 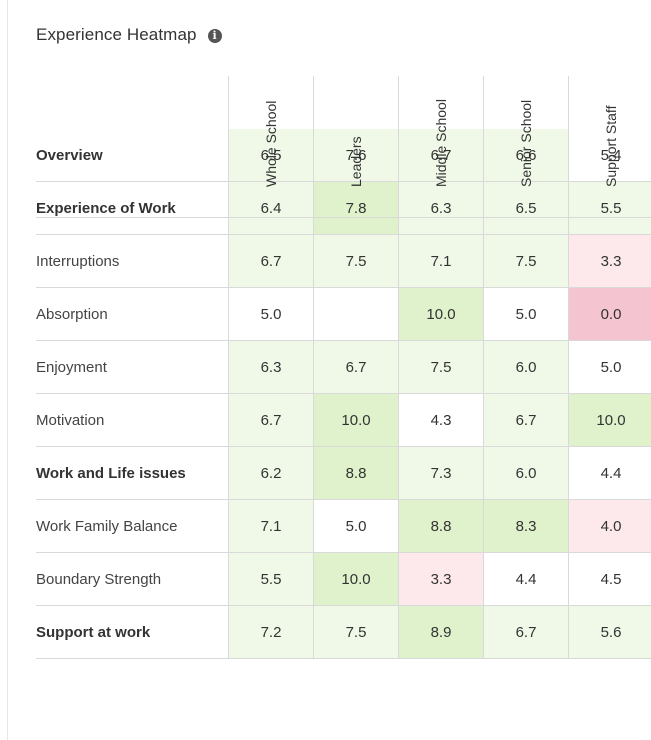 I want to click on column-header: Middle School, so click(x=440, y=147).